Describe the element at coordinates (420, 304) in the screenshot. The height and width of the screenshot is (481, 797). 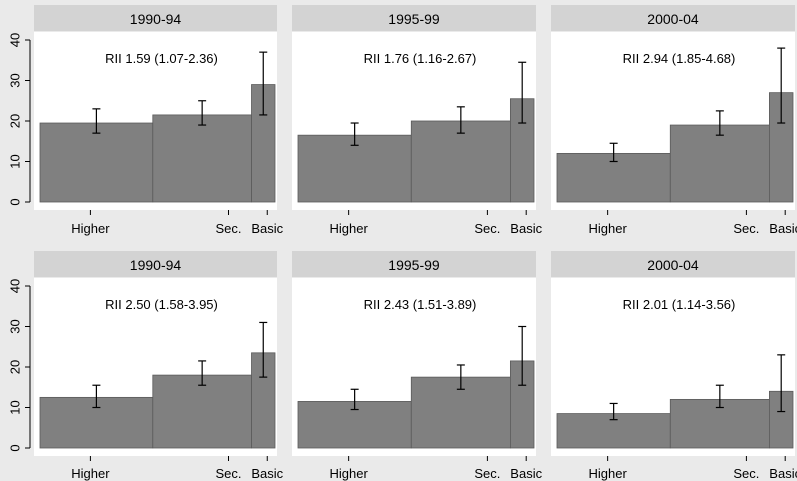
I see `rii-annotation: RII 2.43 (1.51-3.89)` at that location.